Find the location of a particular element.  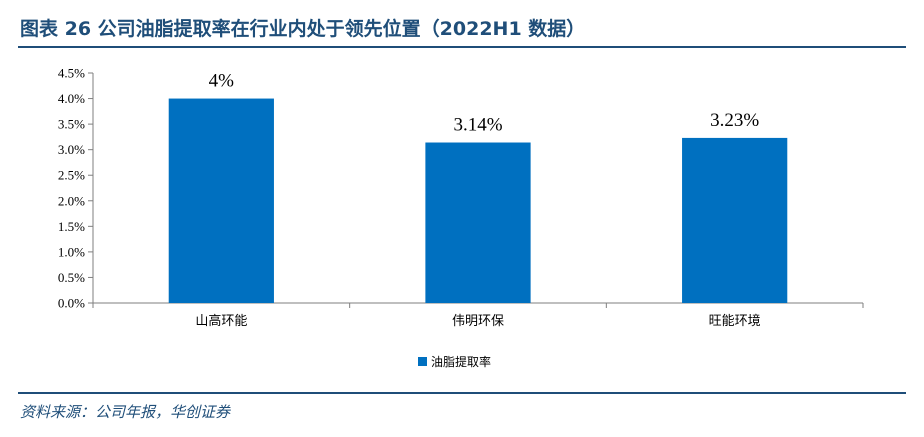

y-tick-label: 2.5% is located at coordinates (71, 175).